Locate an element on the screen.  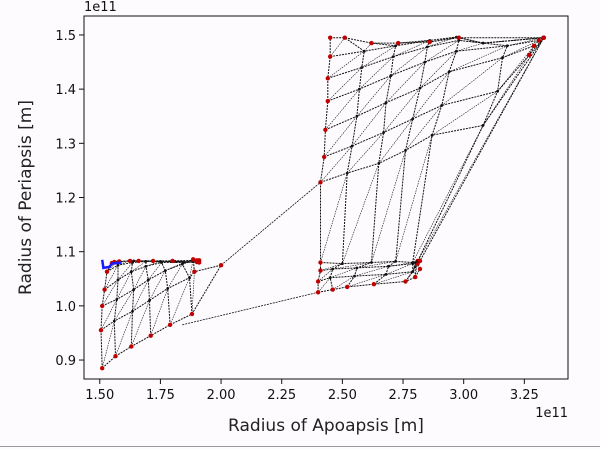
x-axis-offset-label: 1e11 is located at coordinates (551, 413).